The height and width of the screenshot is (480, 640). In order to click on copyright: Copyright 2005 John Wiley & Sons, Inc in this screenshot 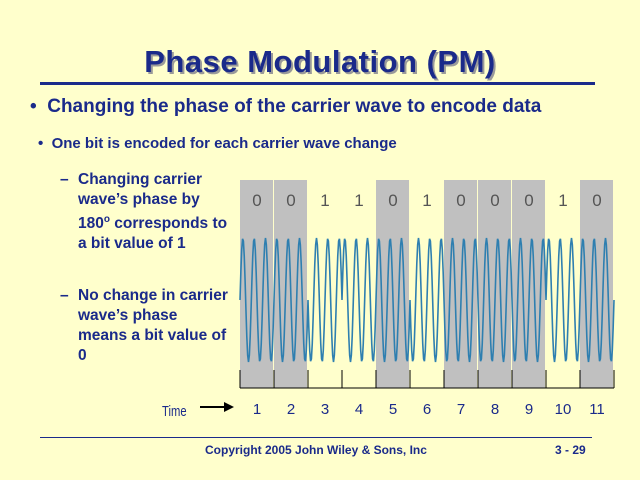, I will do `click(316, 450)`.